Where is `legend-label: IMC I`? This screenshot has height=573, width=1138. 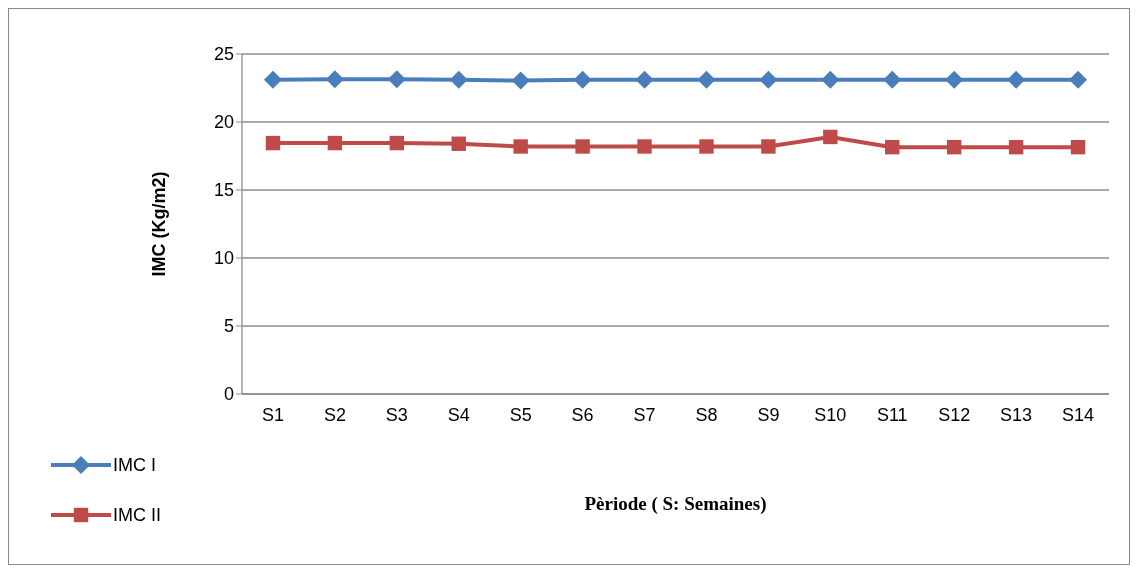
legend-label: IMC I is located at coordinates (134, 465).